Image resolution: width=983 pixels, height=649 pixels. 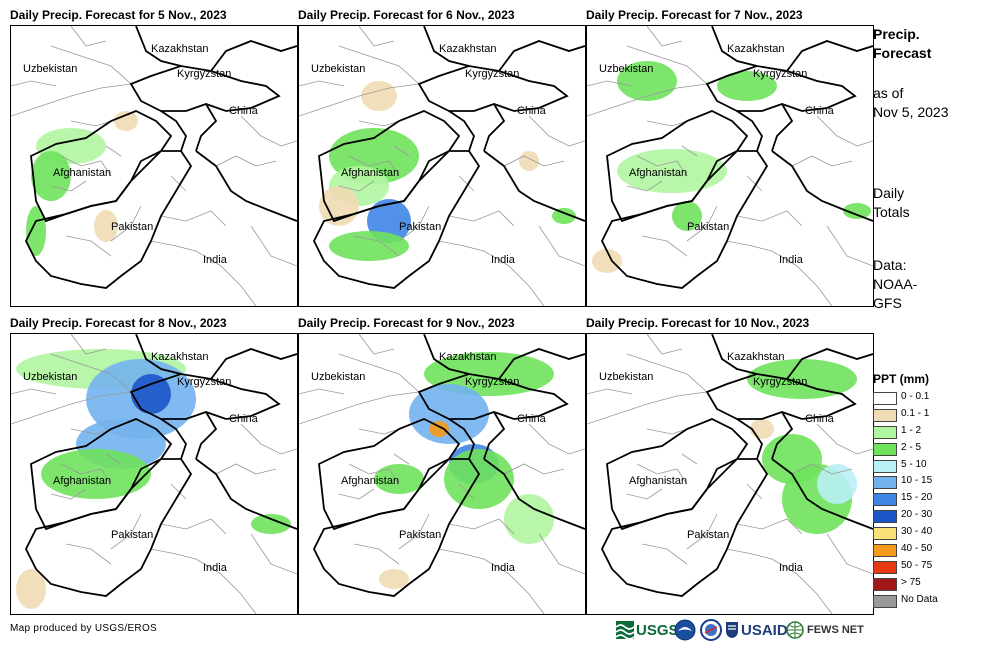 I want to click on legend-label: 2 - 5, so click(x=911, y=447).